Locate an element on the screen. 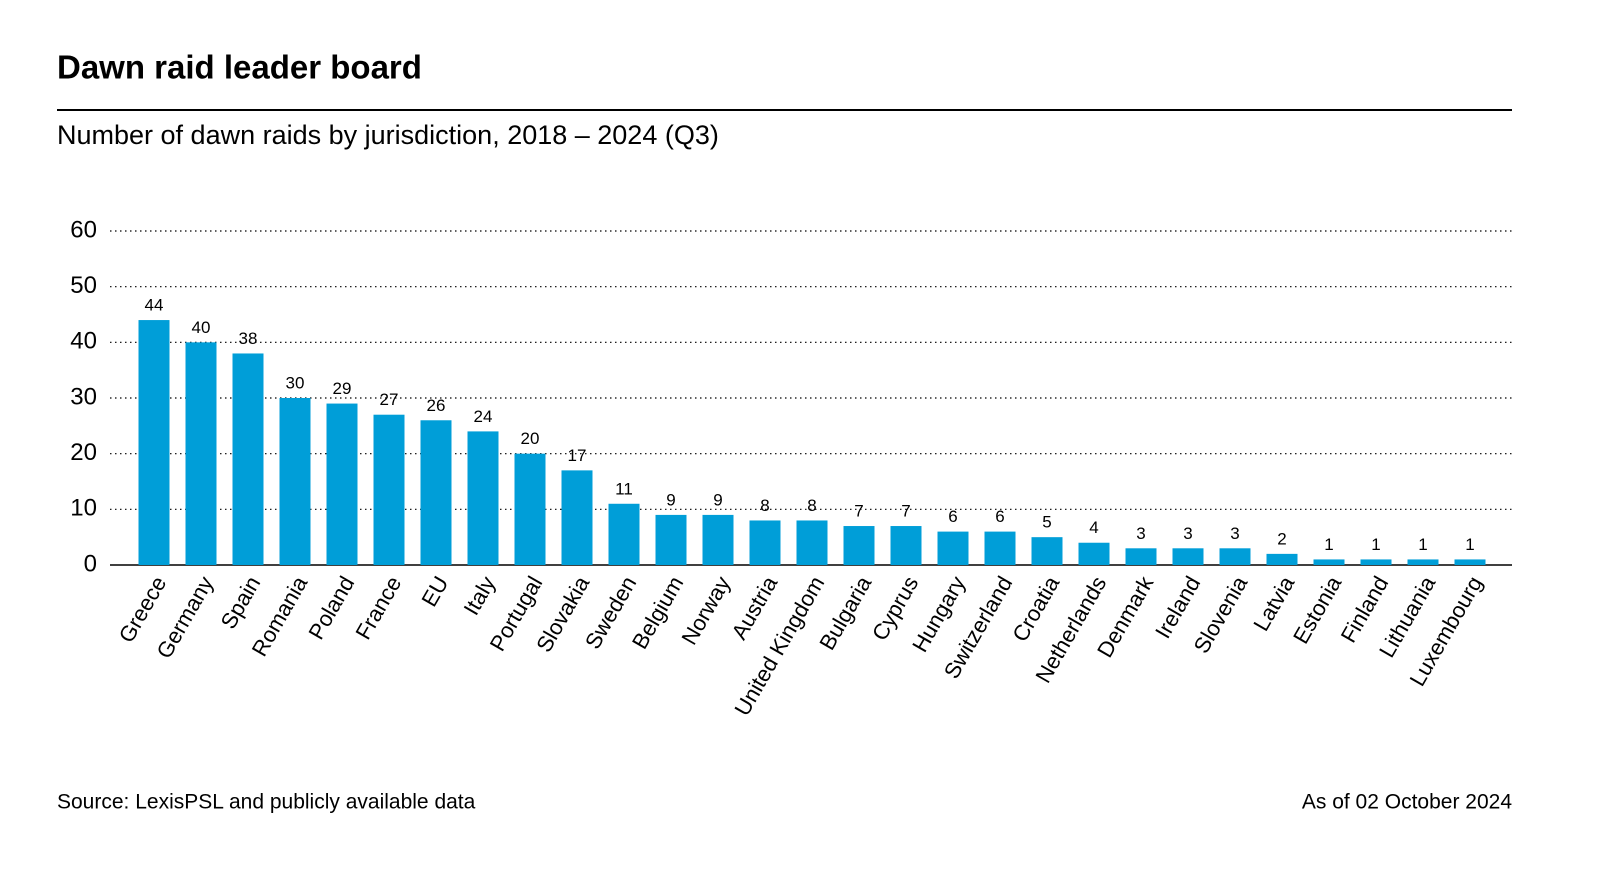  x-tick-label: Poland is located at coordinates (331, 608).